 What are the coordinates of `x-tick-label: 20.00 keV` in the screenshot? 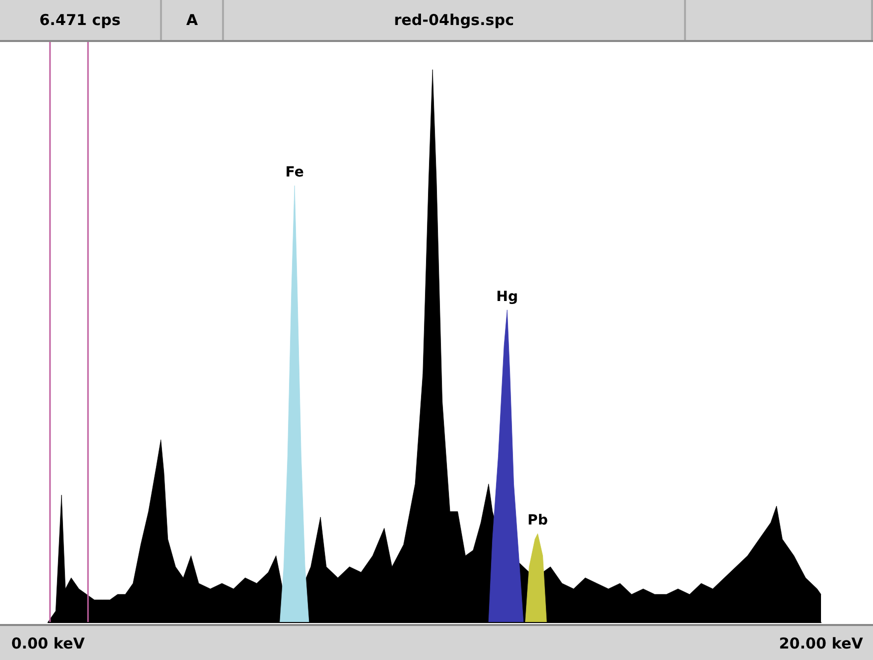 It's located at (821, 643).